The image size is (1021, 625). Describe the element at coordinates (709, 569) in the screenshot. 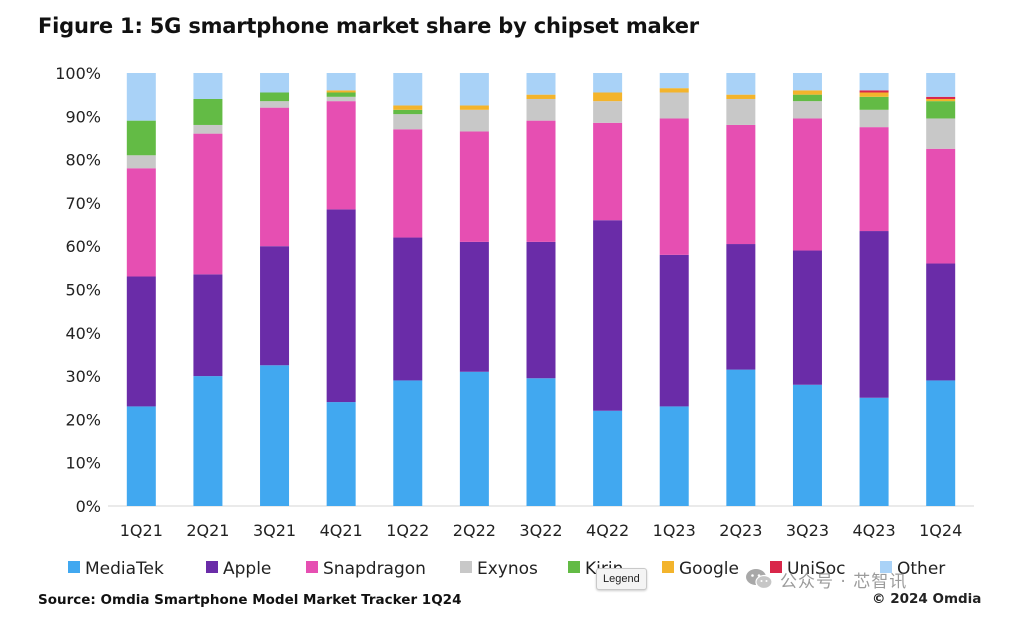

I see `legend-label: Google` at that location.